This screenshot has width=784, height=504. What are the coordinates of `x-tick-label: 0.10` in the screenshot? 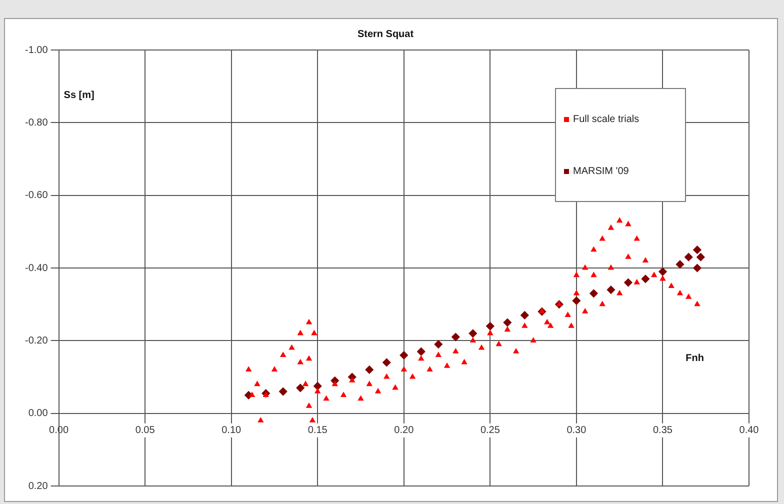 It's located at (232, 430).